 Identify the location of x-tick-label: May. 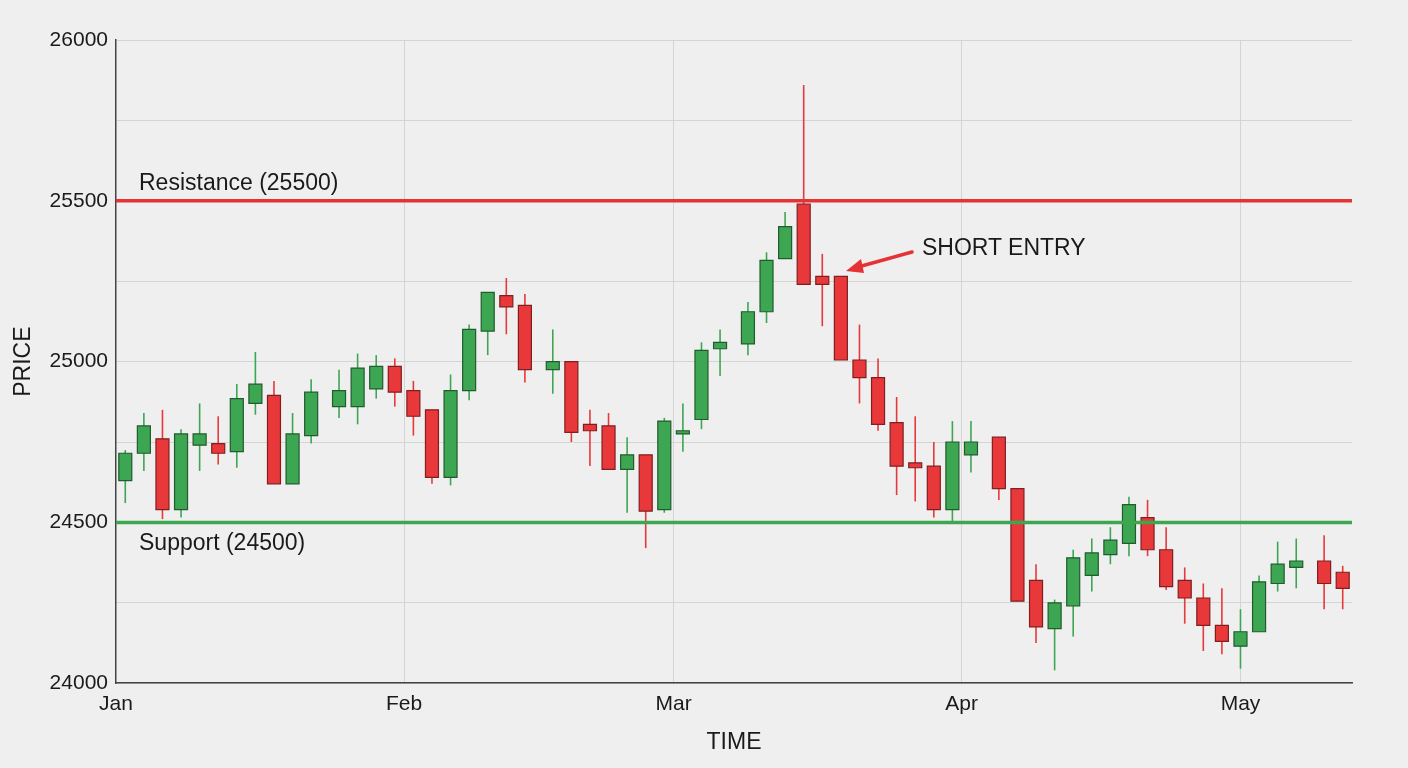
(1240, 702).